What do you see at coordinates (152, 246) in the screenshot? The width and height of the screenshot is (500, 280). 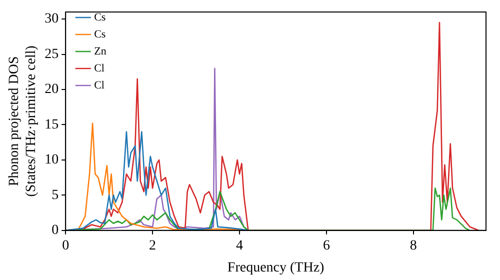 I see `x-tick-label: 2` at bounding box center [152, 246].